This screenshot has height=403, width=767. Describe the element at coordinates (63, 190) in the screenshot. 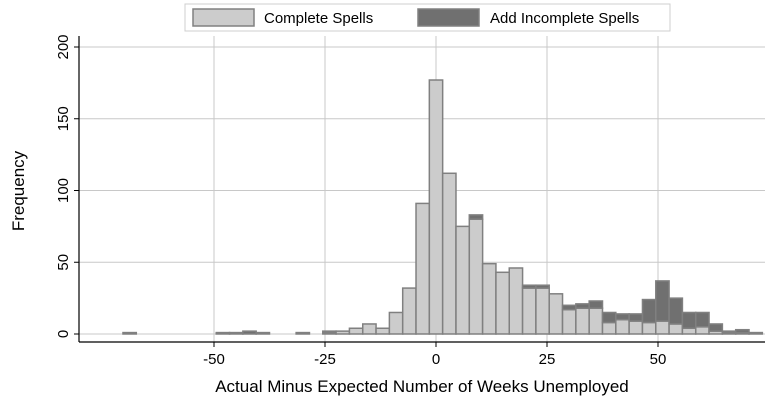

I see `y-tick-label: 100` at that location.